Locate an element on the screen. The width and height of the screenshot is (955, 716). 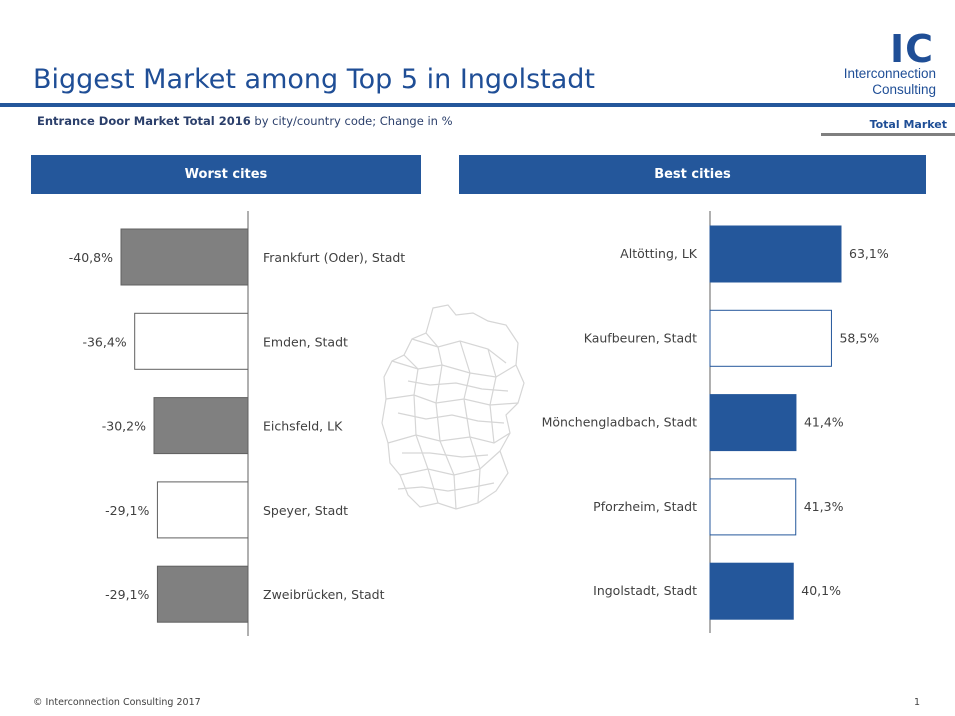
page-title: Biggest Market among Top 5 in Ingolstadt is located at coordinates (314, 79).